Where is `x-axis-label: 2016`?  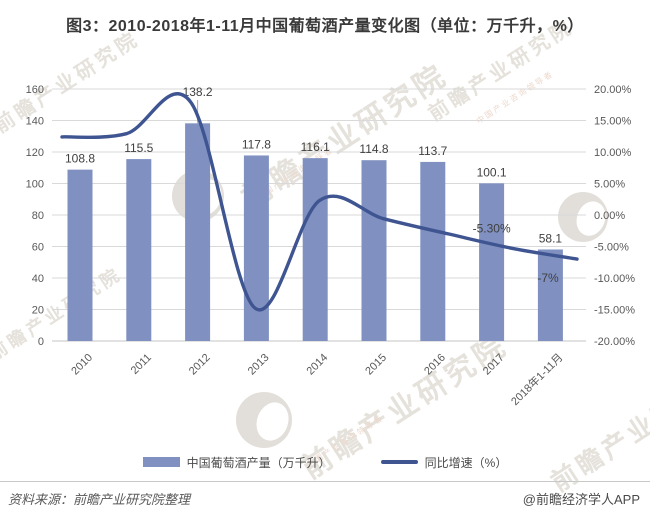
x-axis-label: 2016 is located at coordinates (435, 365).